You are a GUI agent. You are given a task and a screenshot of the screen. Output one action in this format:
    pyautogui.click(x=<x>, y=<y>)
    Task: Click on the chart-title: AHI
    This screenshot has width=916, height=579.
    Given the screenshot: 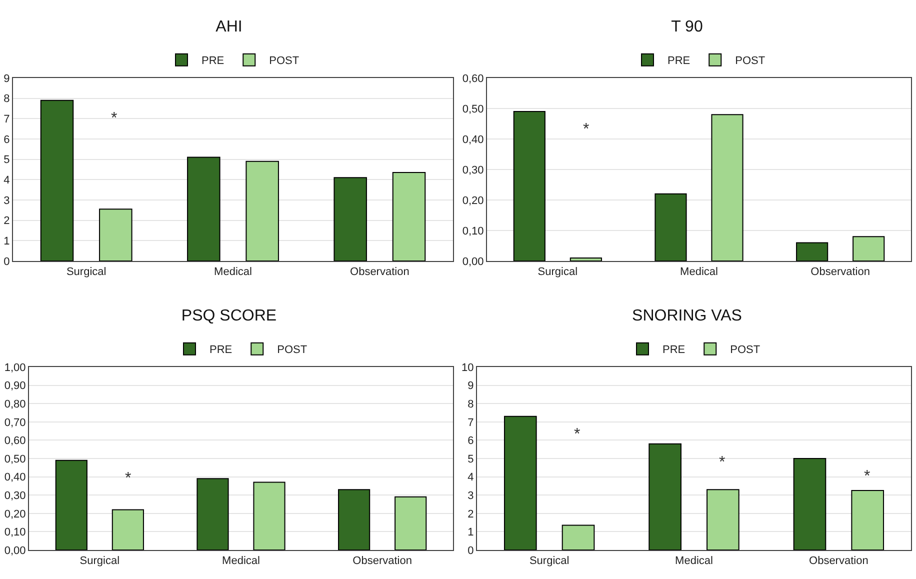 What is the action you would take?
    pyautogui.click(x=229, y=27)
    